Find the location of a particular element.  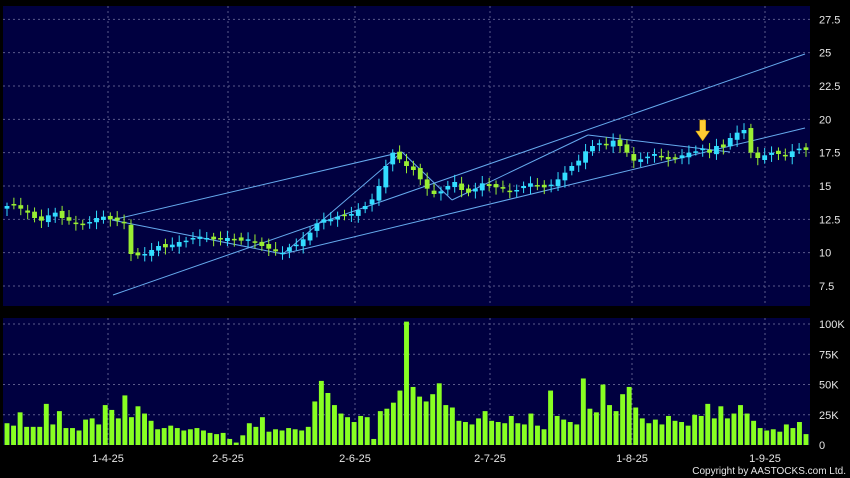

price-axis-labels: 7.5 10 12.5 15 17.5 20 22.5 25 27.5 is located at coordinates (829, 153).